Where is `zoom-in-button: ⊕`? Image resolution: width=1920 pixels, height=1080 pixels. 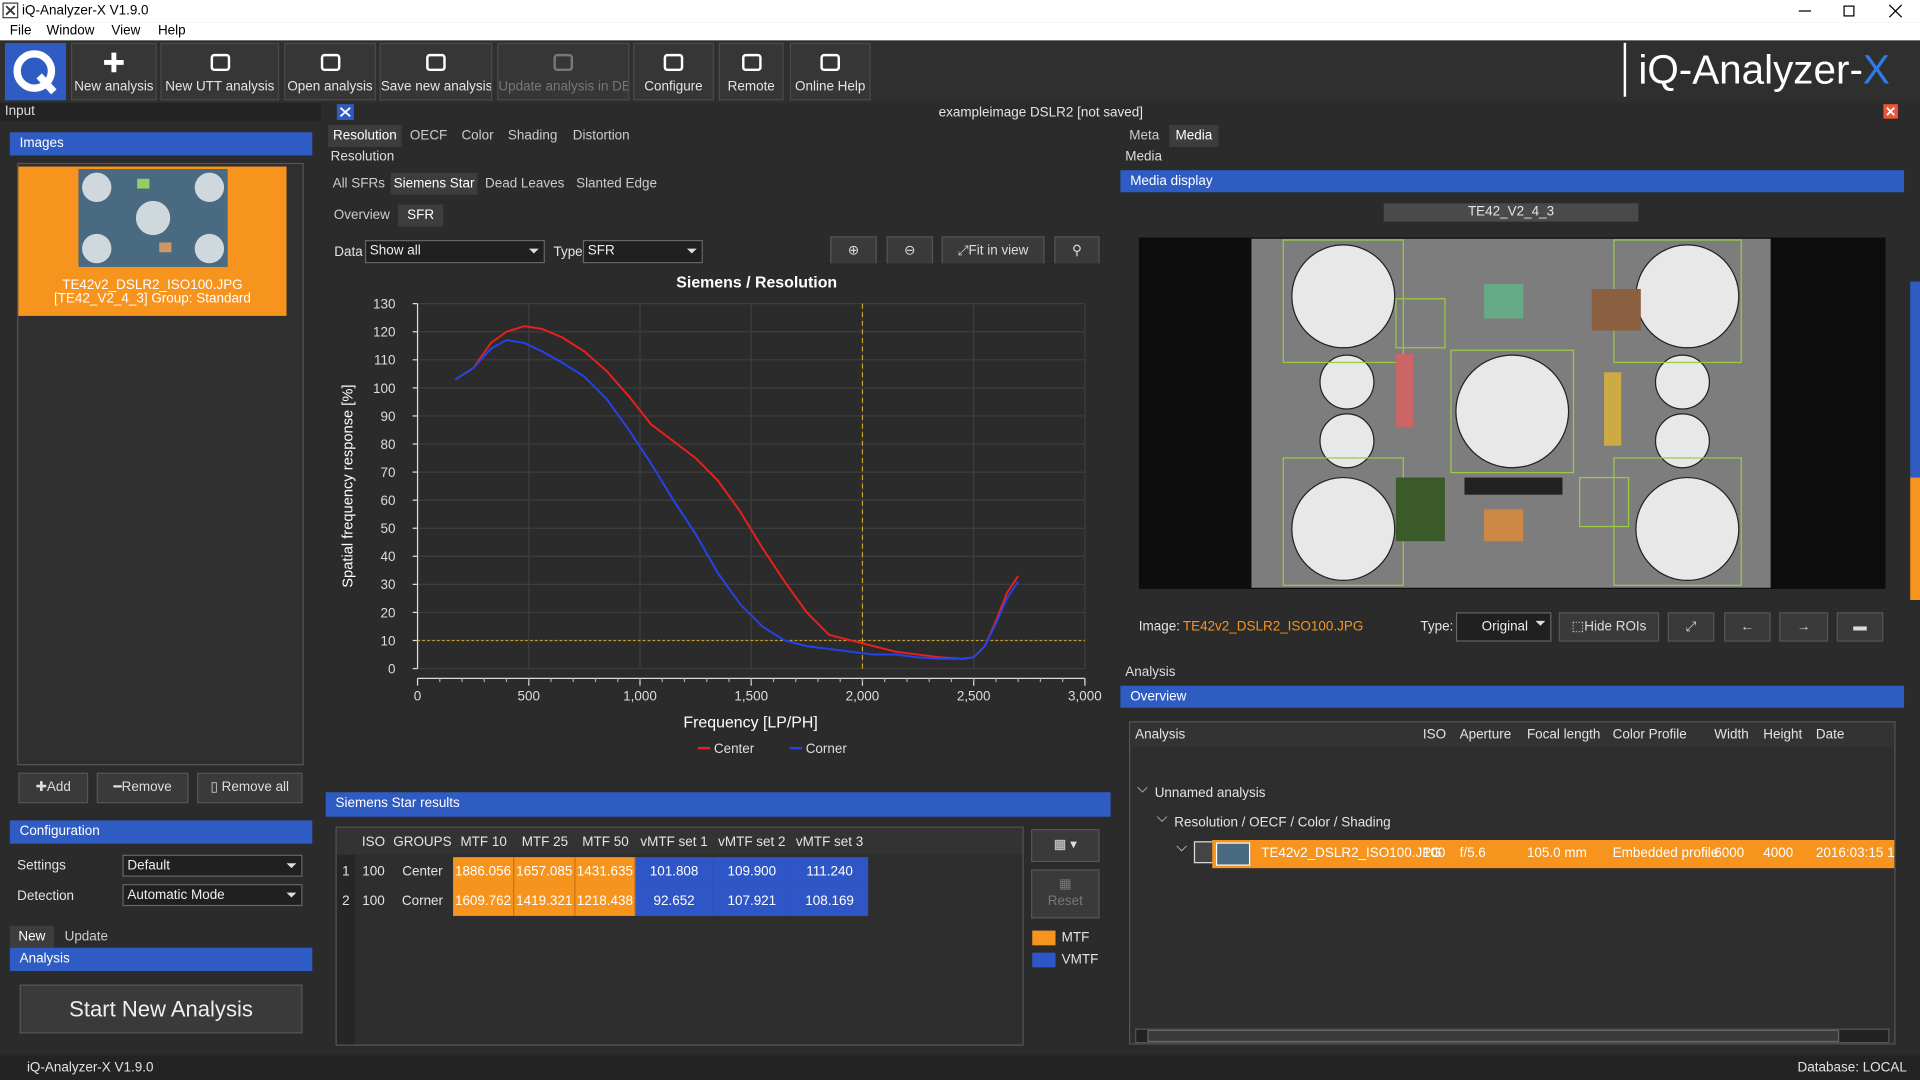
zoom-in-button: ⊕ is located at coordinates (853, 251).